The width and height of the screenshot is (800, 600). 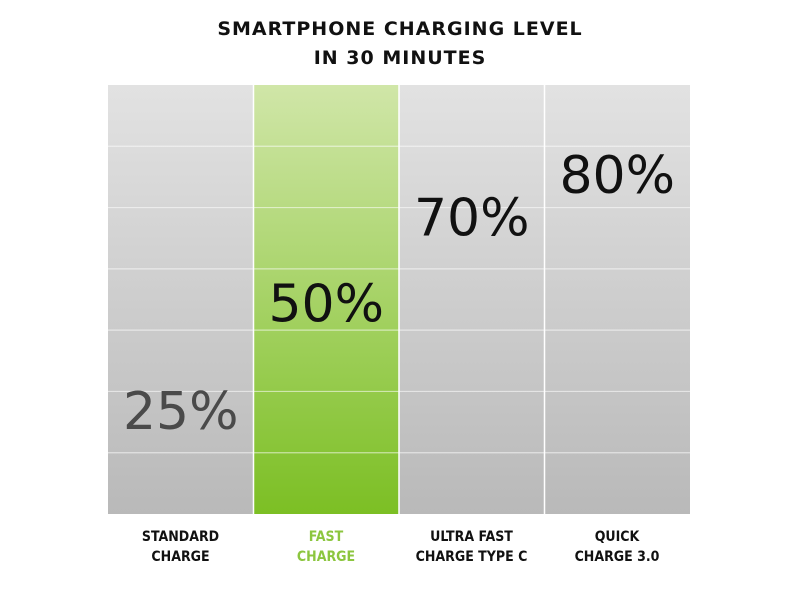 What do you see at coordinates (617, 176) in the screenshot?
I see `bar-value-label-3: 80%` at bounding box center [617, 176].